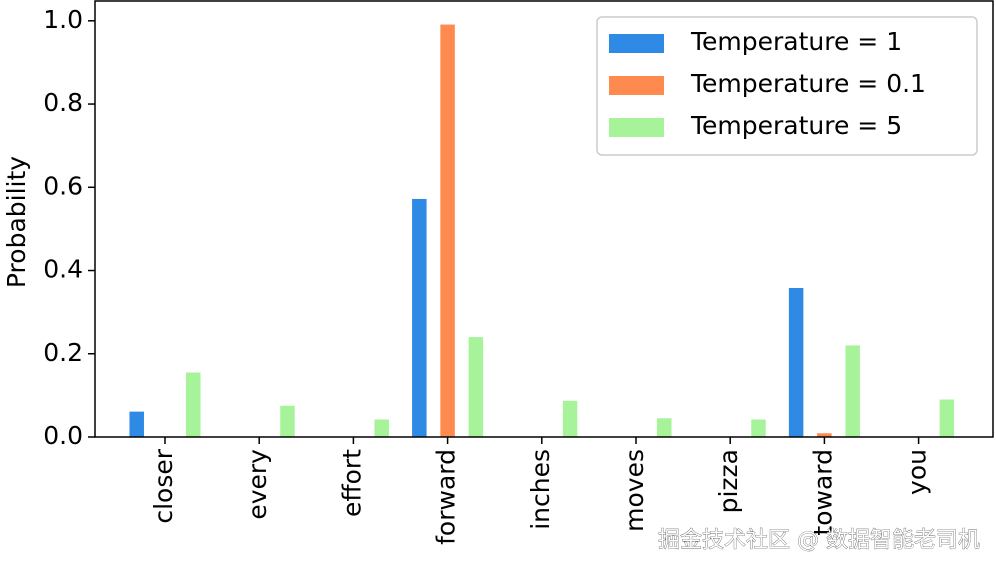  I want to click on legend-label: Temperature = 1, so click(796, 41).